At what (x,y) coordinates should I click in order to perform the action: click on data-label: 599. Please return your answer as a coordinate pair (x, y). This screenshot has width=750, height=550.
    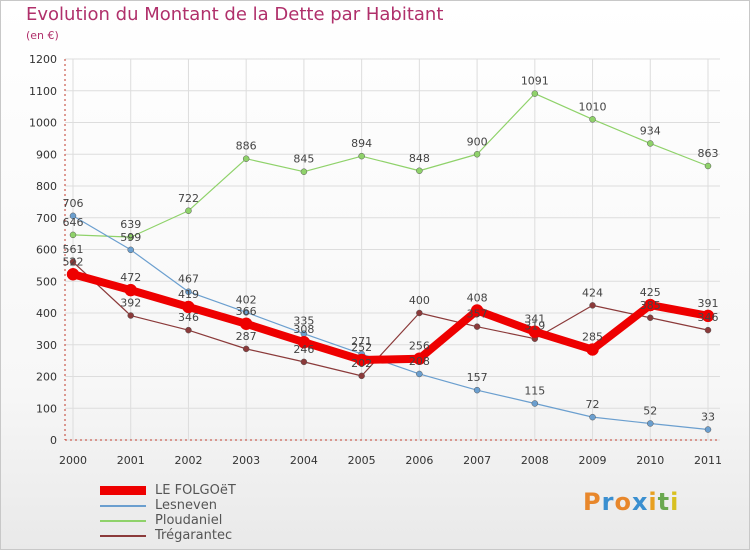
    Looking at the image, I should click on (130, 237).